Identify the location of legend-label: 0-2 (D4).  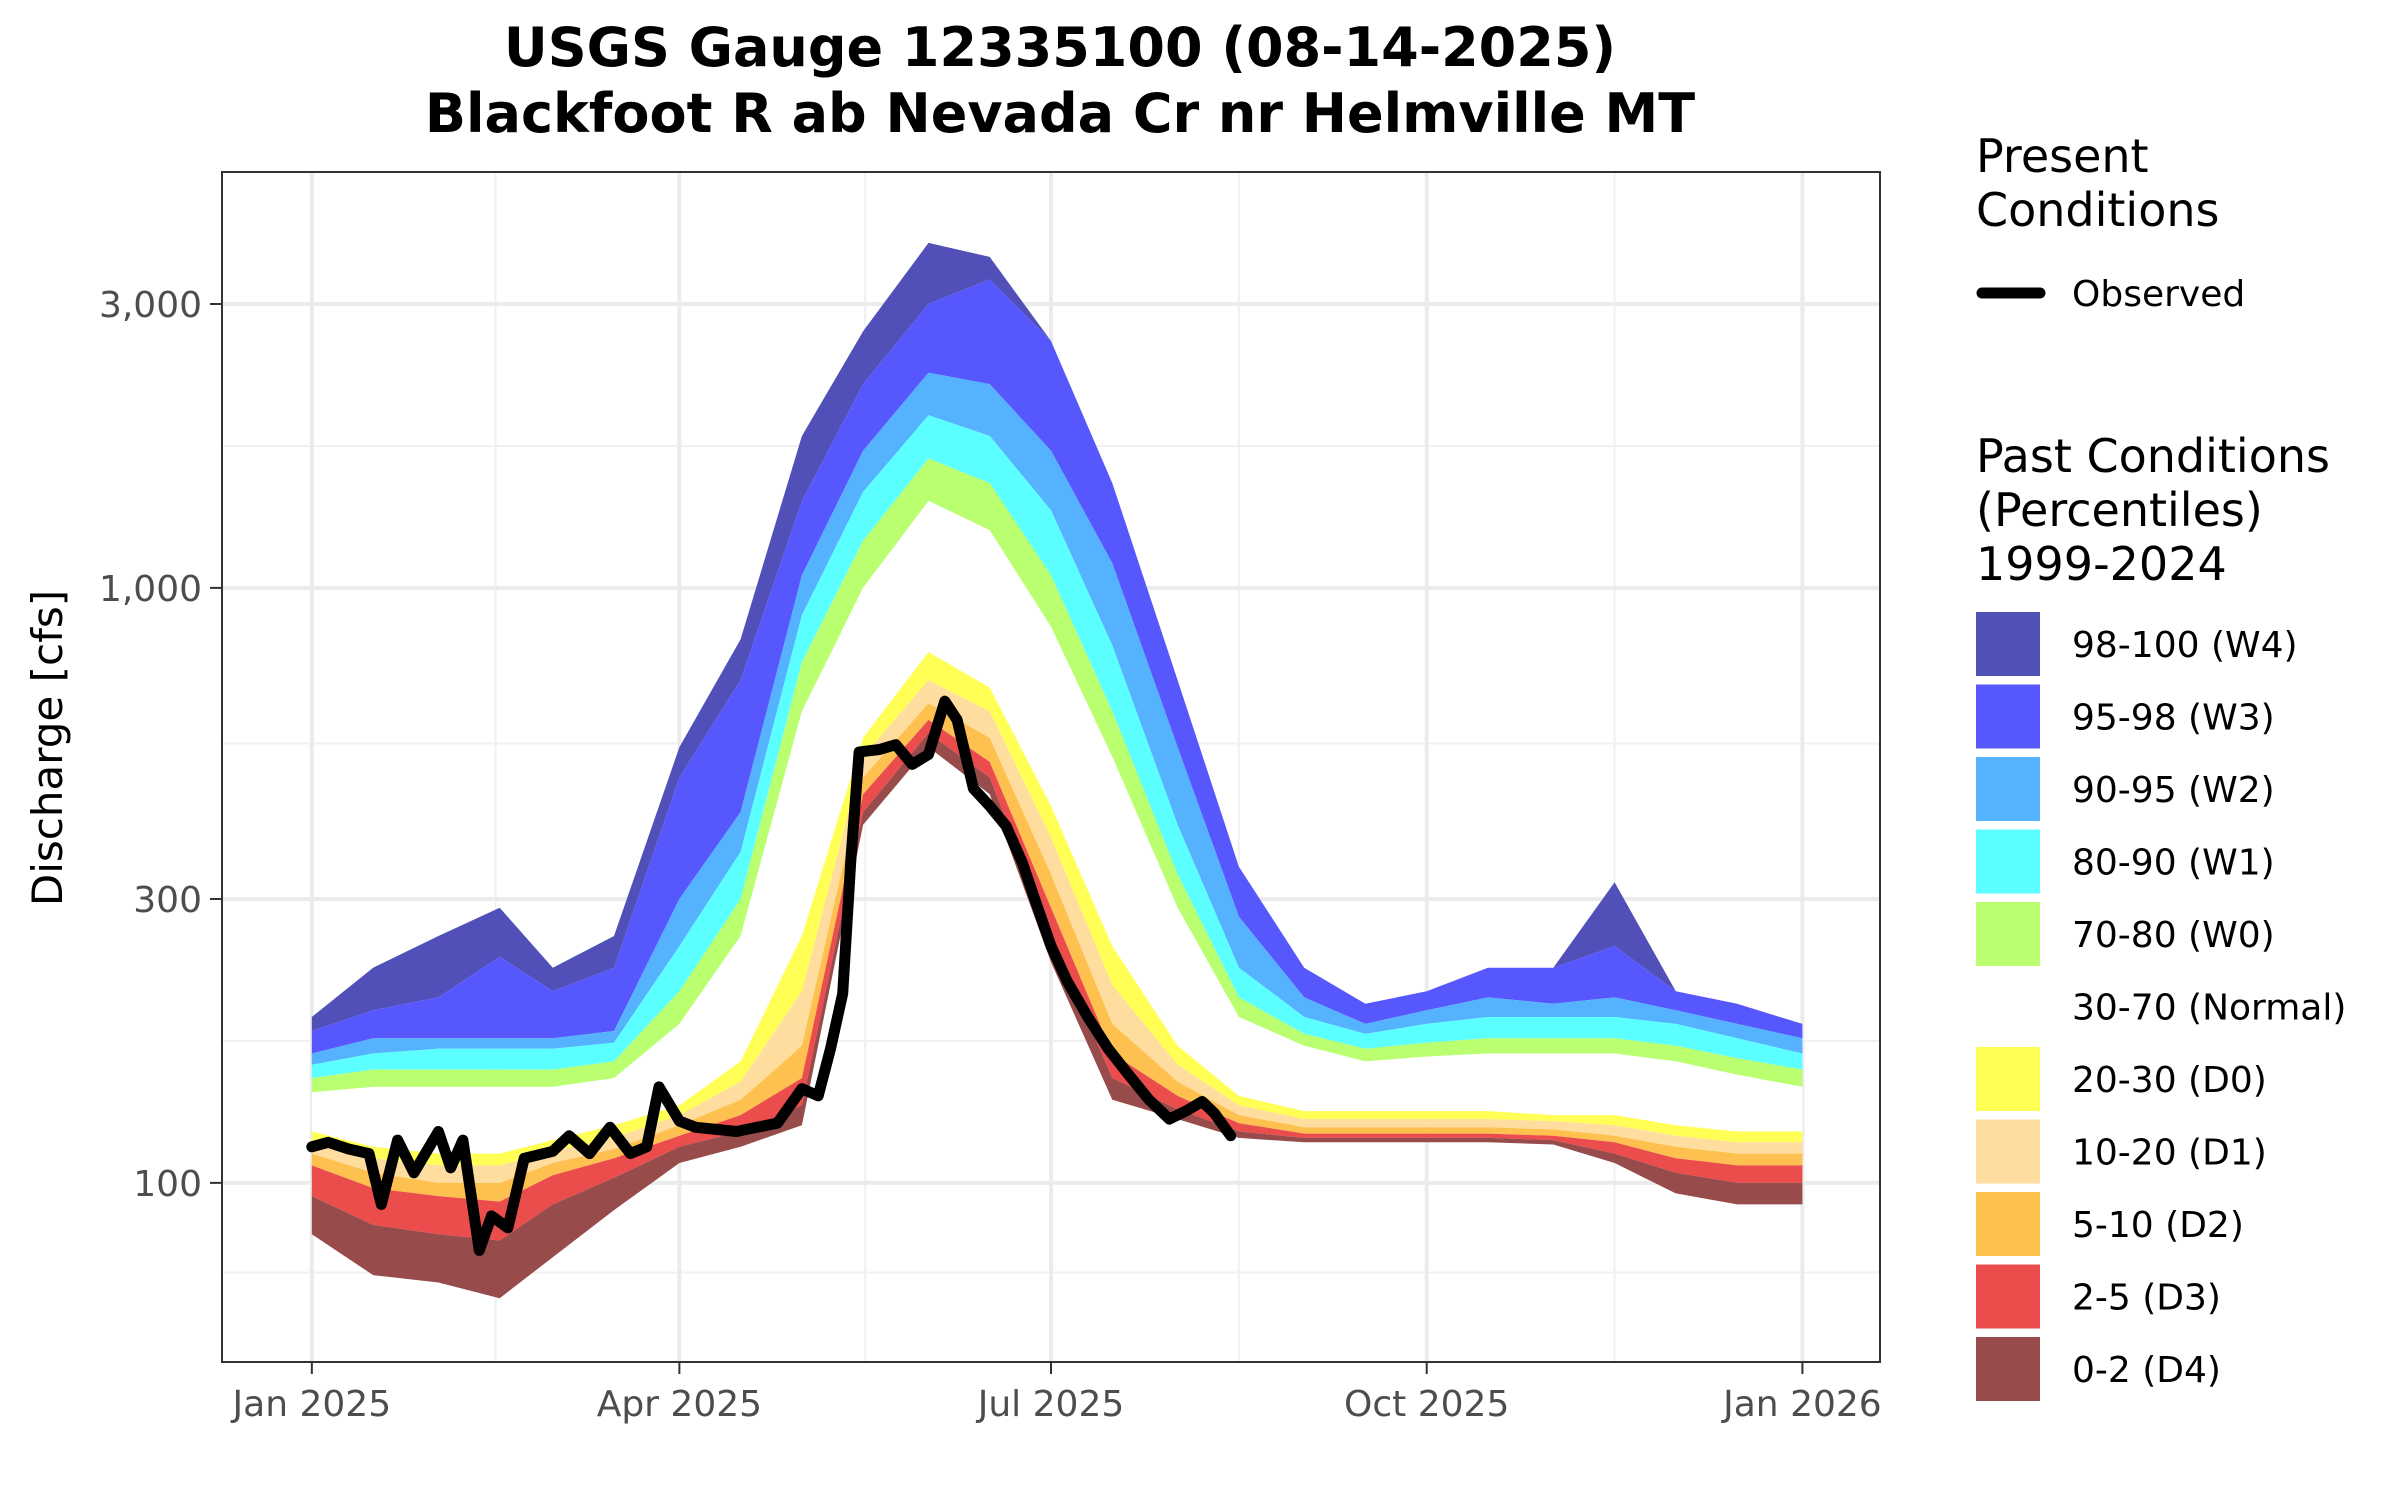
(2146, 1370).